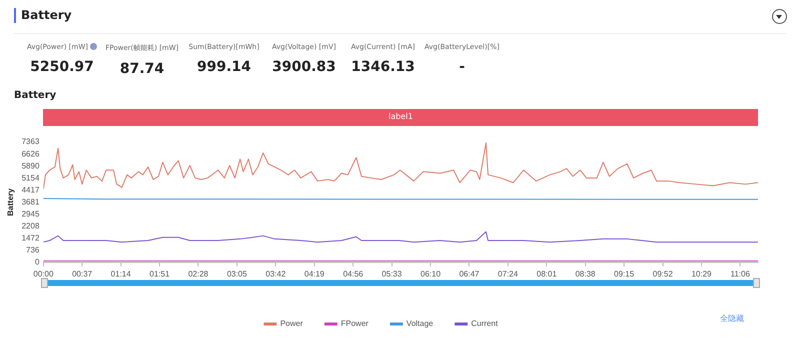  What do you see at coordinates (31, 141) in the screenshot?
I see `y-tick-label: 7363` at bounding box center [31, 141].